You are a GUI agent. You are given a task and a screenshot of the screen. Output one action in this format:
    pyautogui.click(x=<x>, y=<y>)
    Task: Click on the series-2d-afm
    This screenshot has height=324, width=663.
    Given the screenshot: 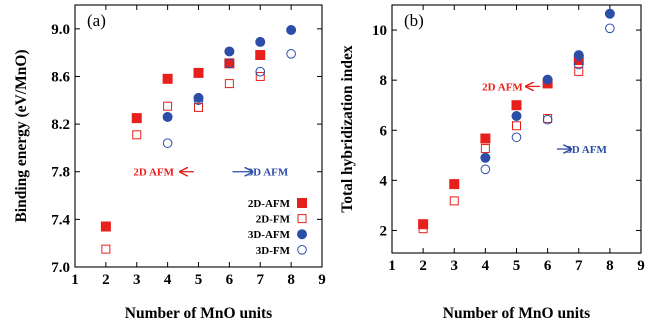 What is the action you would take?
    pyautogui.click(x=183, y=141)
    